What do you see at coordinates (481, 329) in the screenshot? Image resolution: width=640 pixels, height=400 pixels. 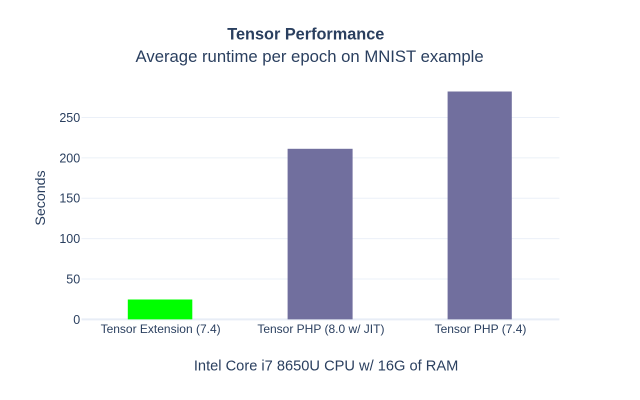 I see `svg-text: Tensor PHP (7.4)` at bounding box center [481, 329].